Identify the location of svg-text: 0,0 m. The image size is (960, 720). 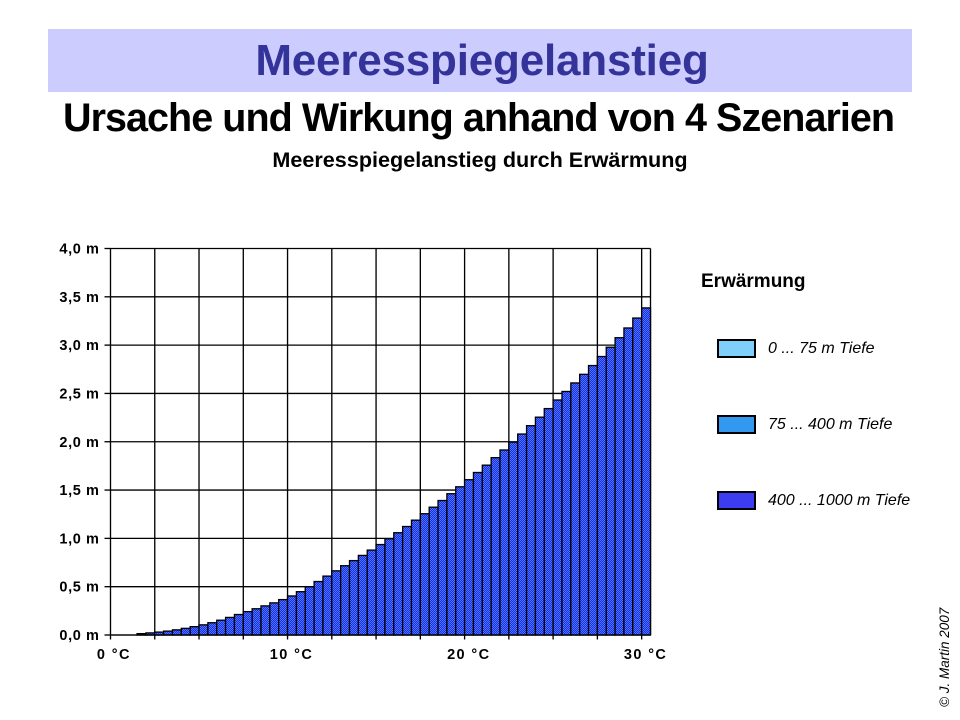
(79, 636).